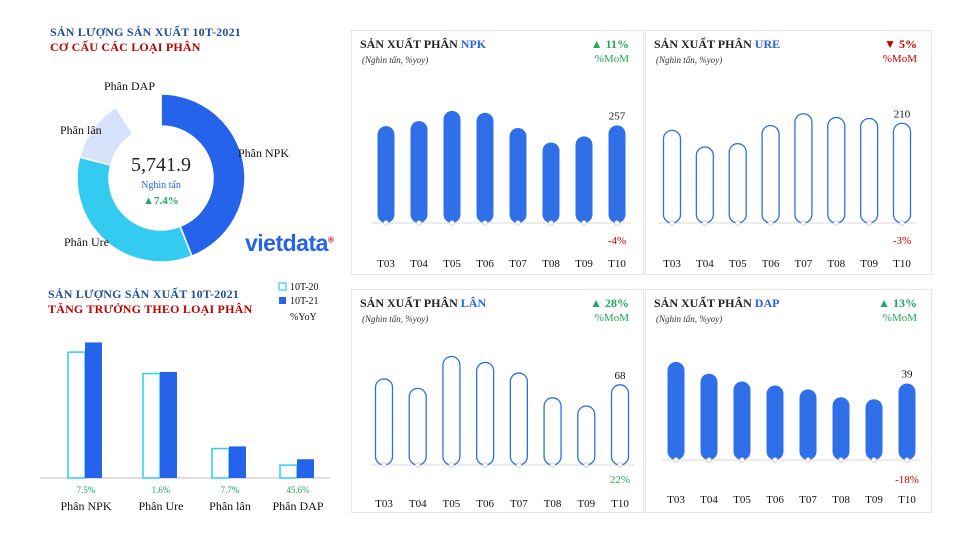  Describe the element at coordinates (620, 480) in the screenshot. I see `lan-yoy-label: 22%` at that location.